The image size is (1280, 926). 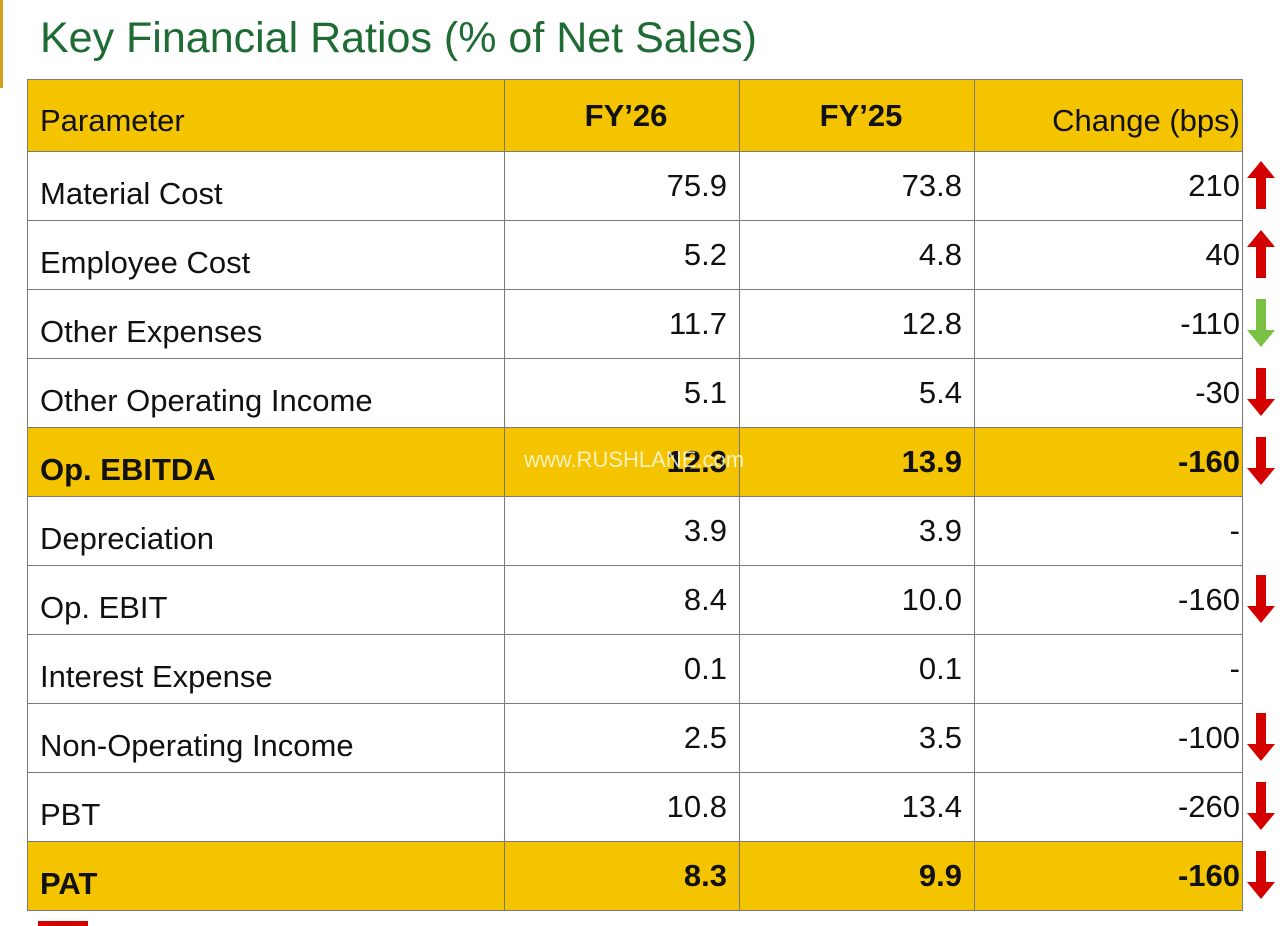 I want to click on row-change-value: 40, so click(x=1108, y=255).